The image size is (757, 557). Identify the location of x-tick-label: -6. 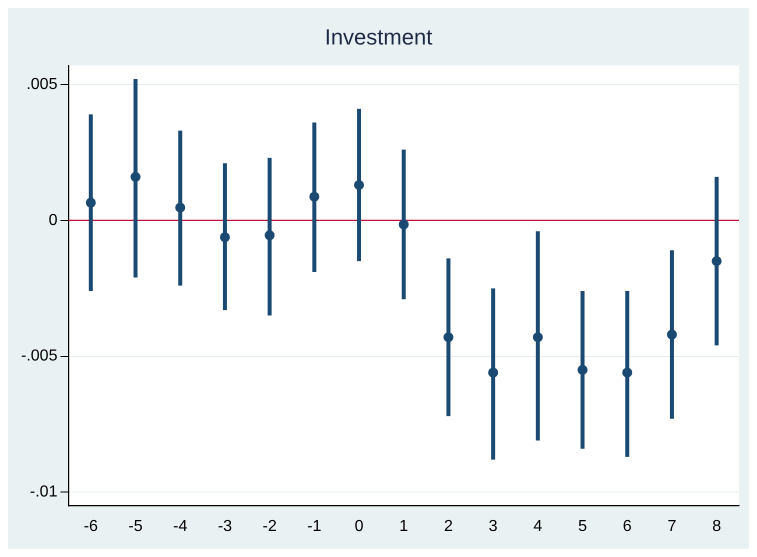
(91, 526).